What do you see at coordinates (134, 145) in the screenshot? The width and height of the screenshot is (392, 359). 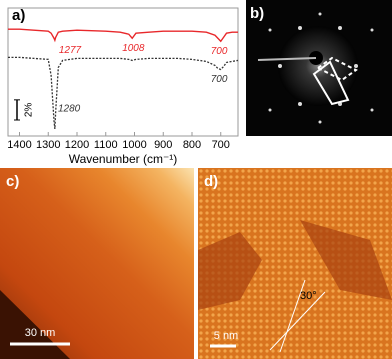 I see `x-tick-label: 1000` at bounding box center [134, 145].